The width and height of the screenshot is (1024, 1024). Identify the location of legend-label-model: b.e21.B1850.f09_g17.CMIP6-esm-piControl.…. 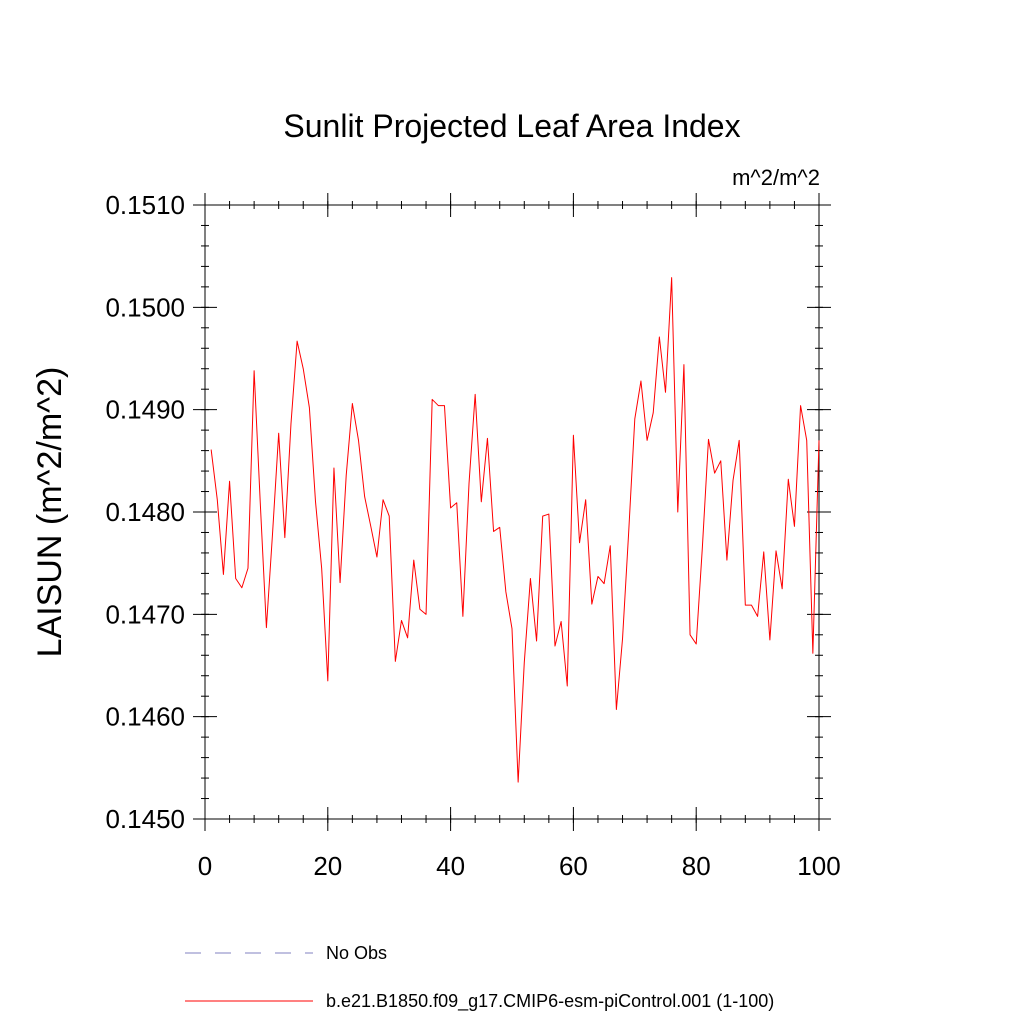
(550, 1001).